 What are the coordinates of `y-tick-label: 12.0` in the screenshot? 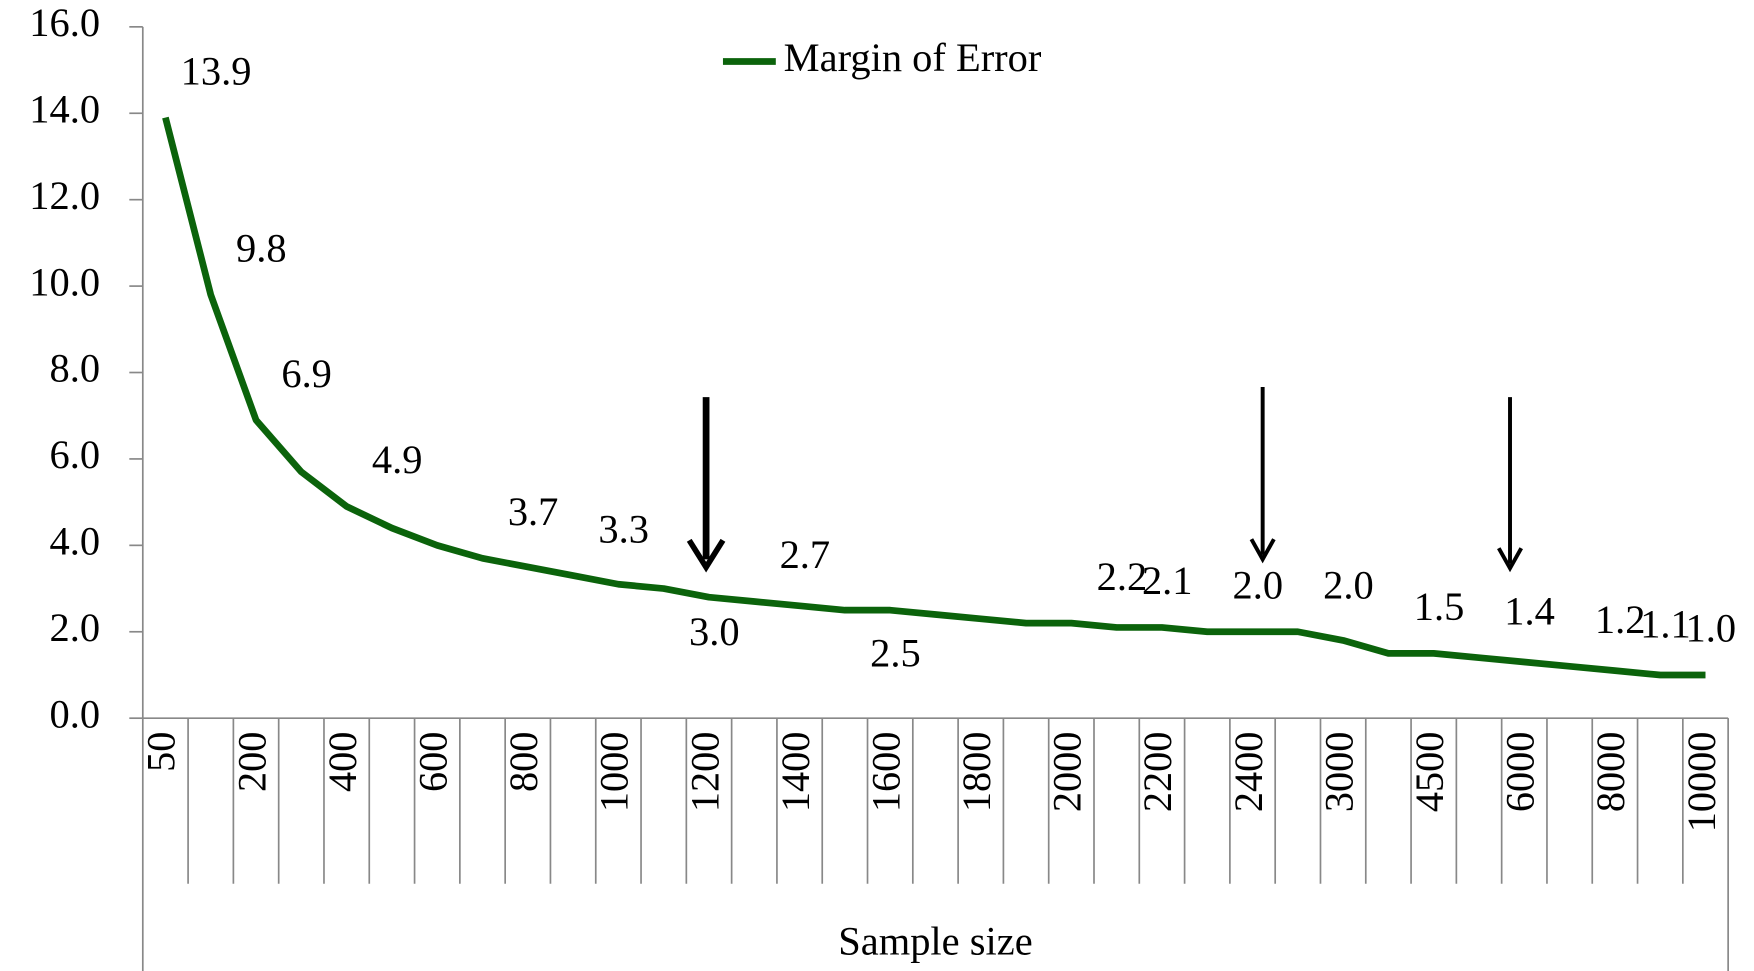 It's located at (64, 195).